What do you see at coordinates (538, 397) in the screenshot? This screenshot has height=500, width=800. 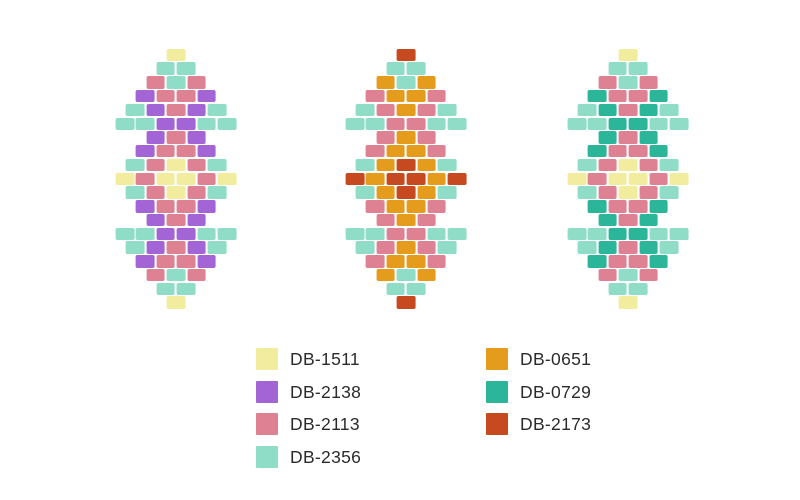 I see `legend-column-2: DB-0651 DB-0729 DB-2173` at bounding box center [538, 397].